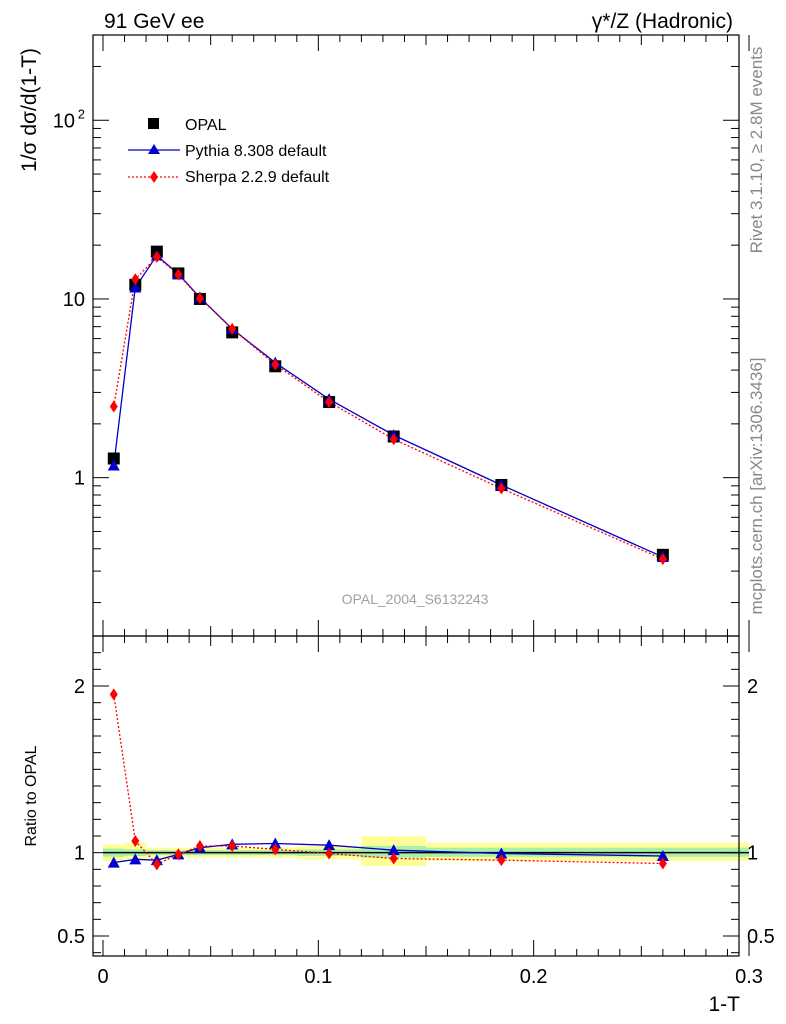  I want to click on sherpa-ratio-line, so click(388, 780).